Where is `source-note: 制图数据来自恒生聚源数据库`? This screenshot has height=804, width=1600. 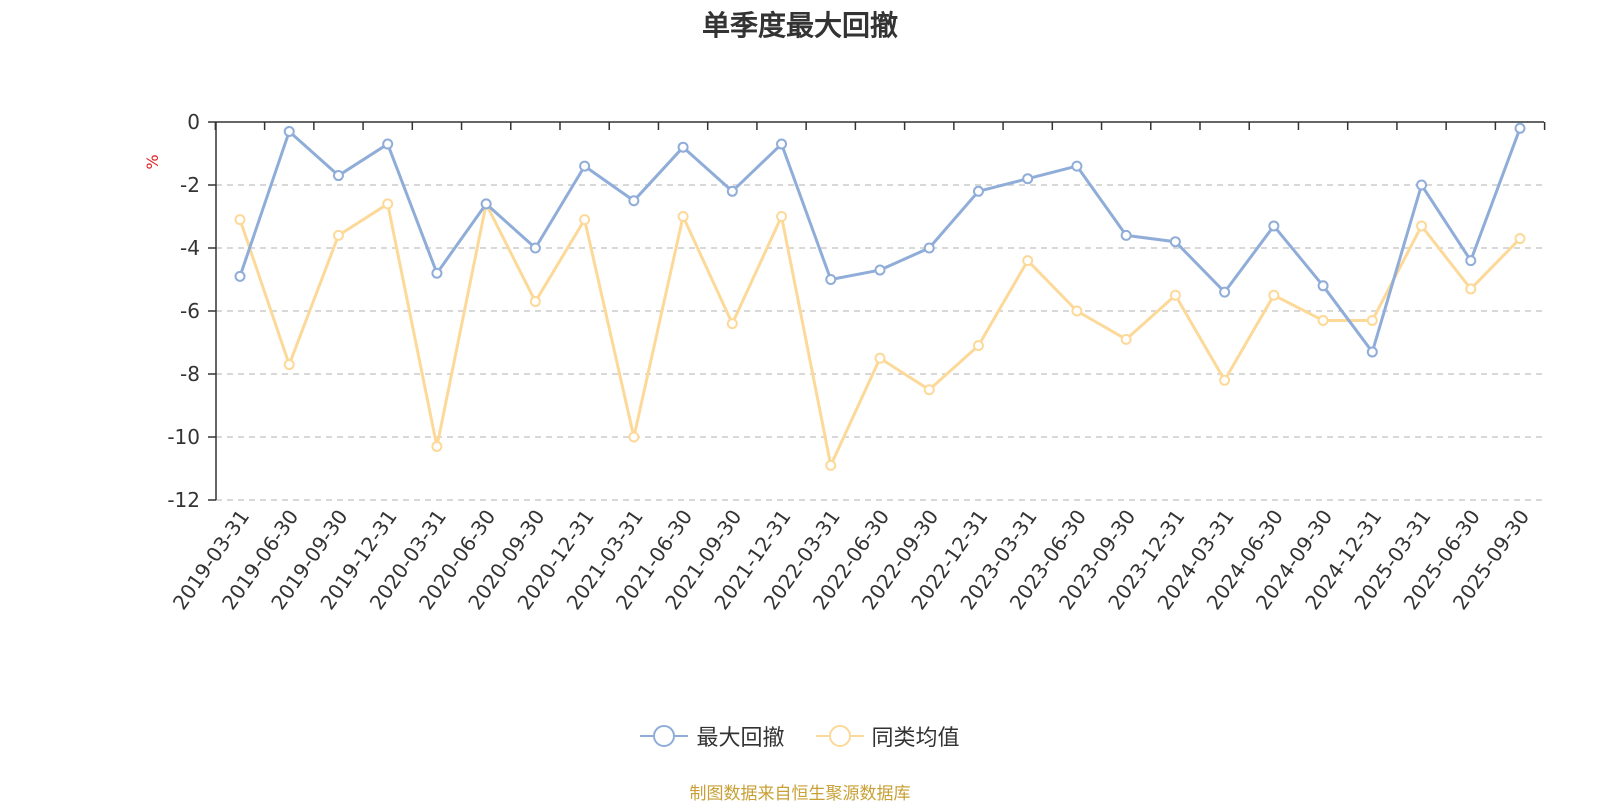
source-note: 制图数据来自恒生聚源数据库 is located at coordinates (800, 794).